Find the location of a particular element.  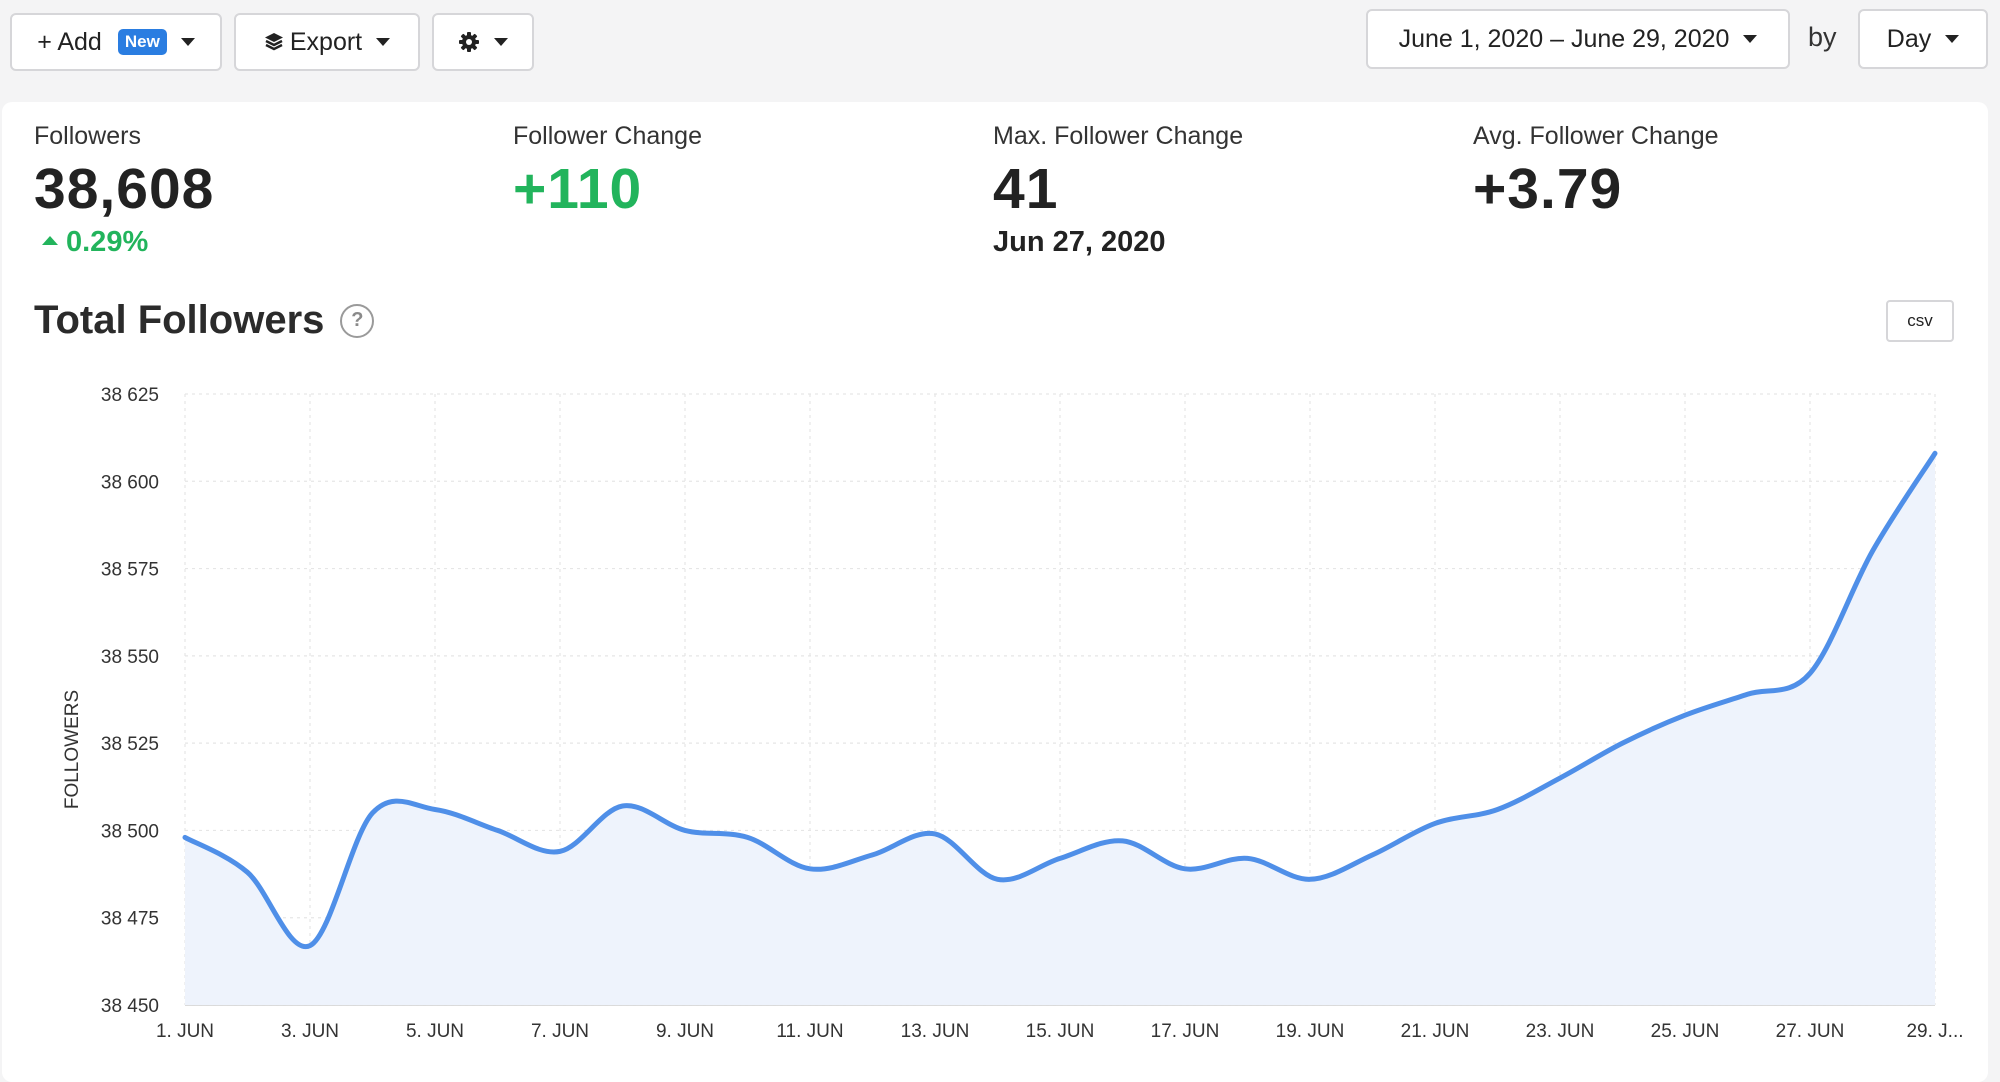

kpi-label: Followers is located at coordinates (87, 136).